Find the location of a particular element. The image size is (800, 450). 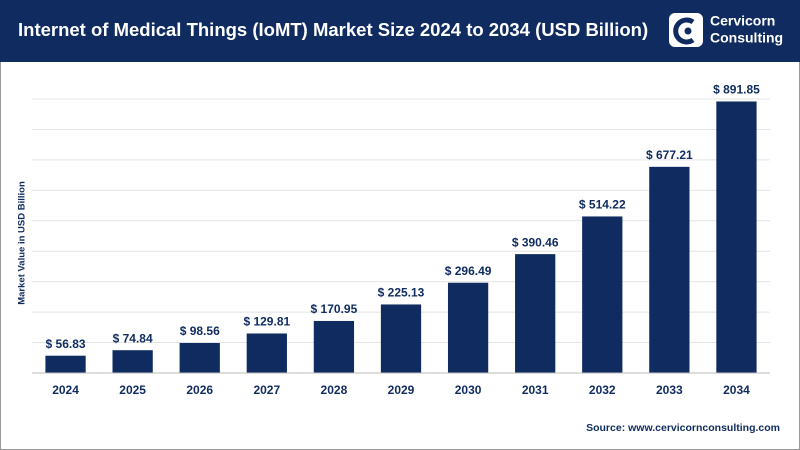

source: Source: www.cervicornconsulting.com is located at coordinates (683, 428).